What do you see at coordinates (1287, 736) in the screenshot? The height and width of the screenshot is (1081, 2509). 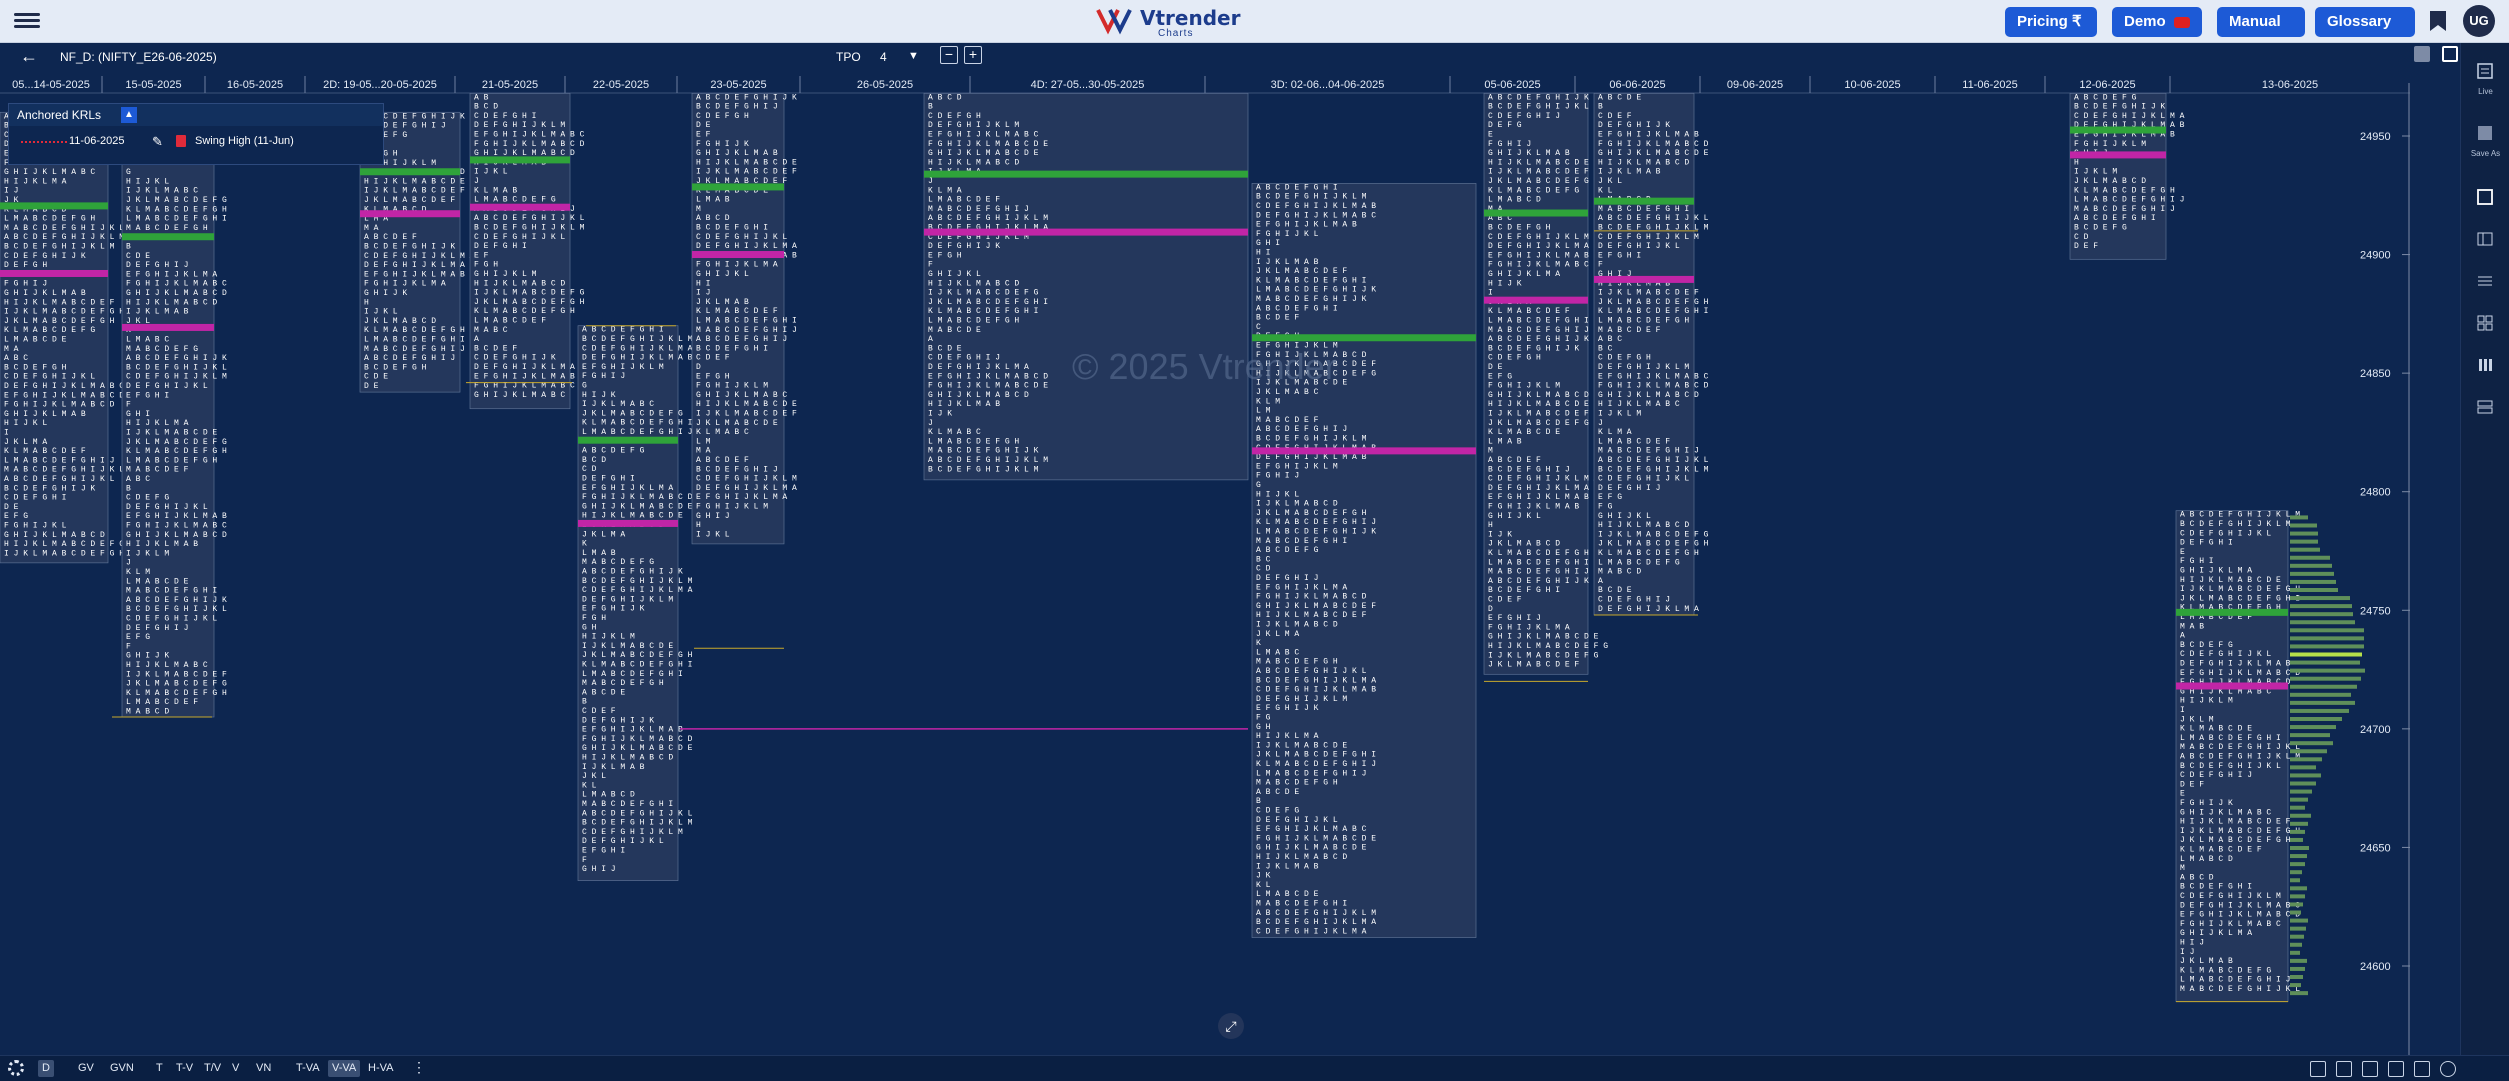 I see `tpo-row: H I J K L M A` at bounding box center [1287, 736].